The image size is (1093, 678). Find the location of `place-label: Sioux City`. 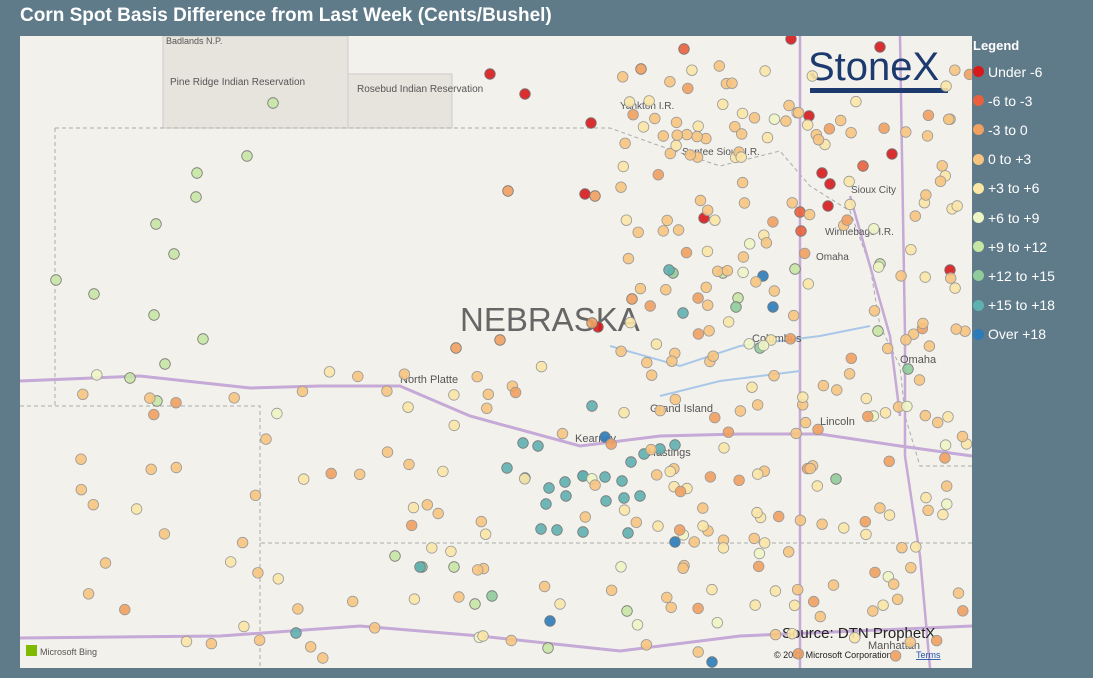

place-label: Sioux City is located at coordinates (873, 190).